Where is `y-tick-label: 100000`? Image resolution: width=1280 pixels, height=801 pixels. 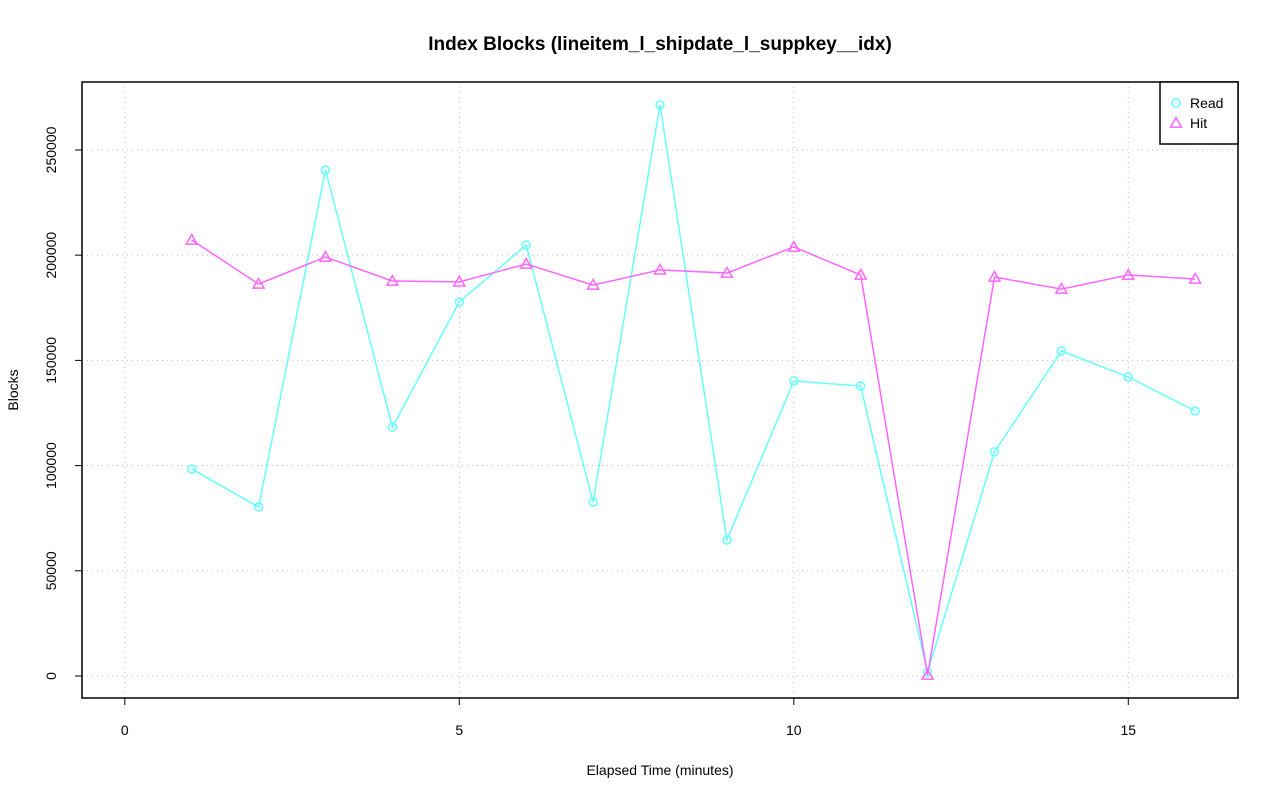
y-tick-label: 100000 is located at coordinates (51, 465).